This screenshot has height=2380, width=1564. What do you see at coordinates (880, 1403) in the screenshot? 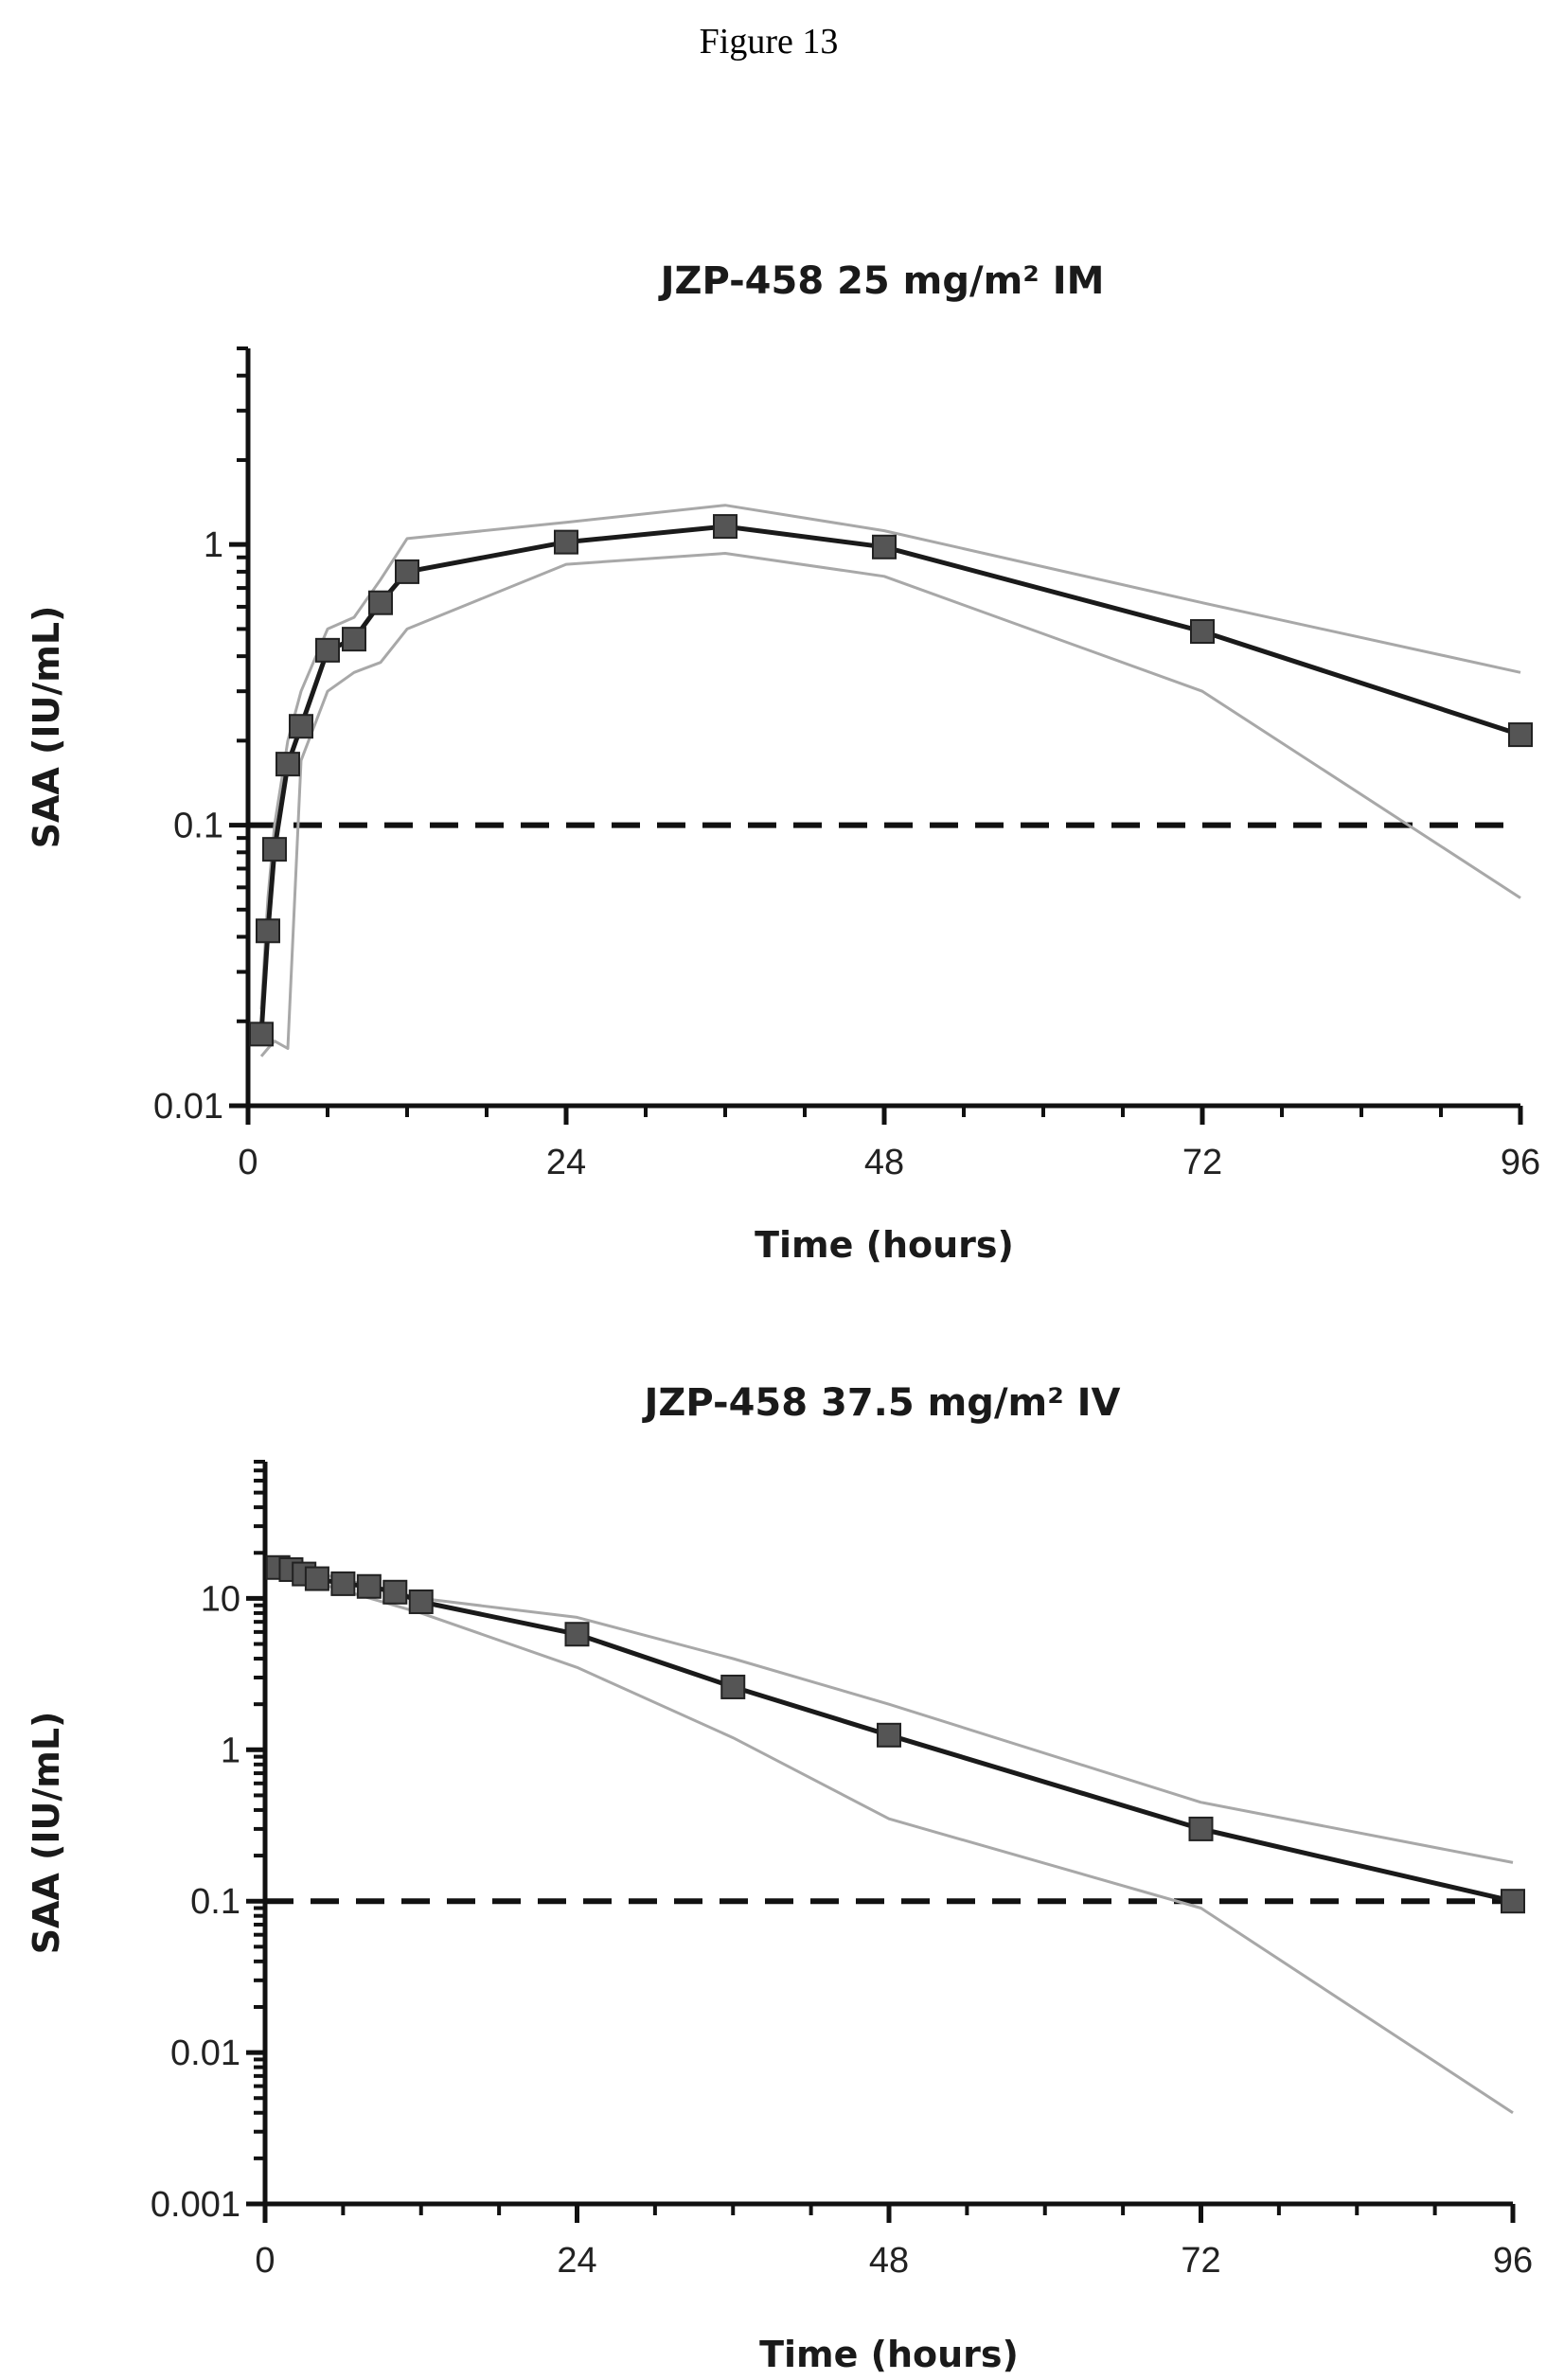
I see `chart-title: JZP-458 37.5 mg/m² IV` at bounding box center [880, 1403].